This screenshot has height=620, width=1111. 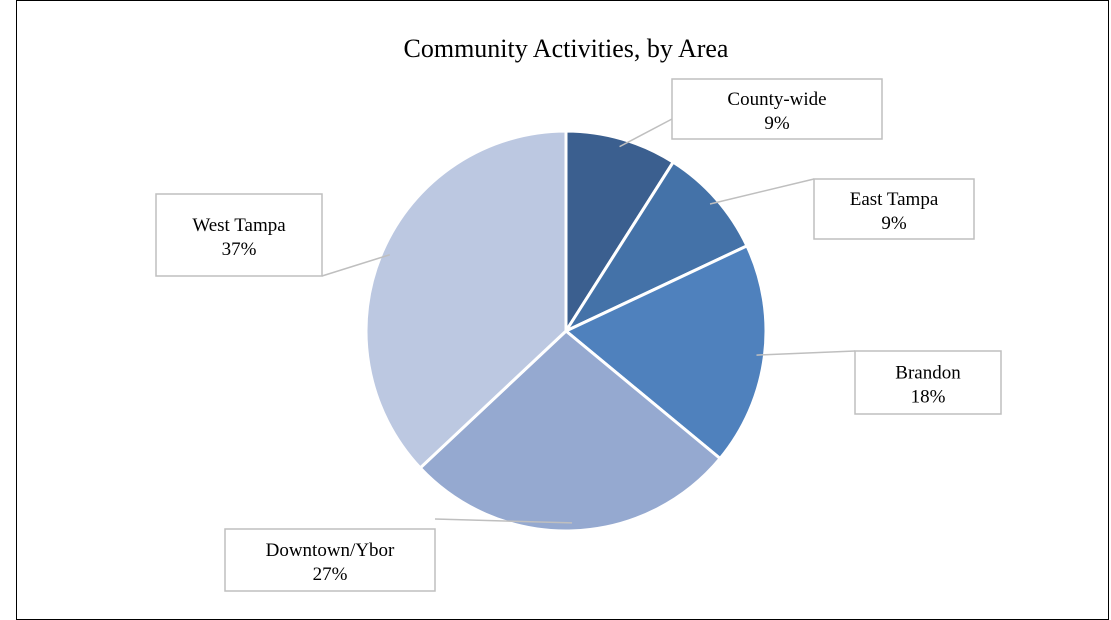 I want to click on data-label-box-downtown-ybor, so click(x=330, y=560).